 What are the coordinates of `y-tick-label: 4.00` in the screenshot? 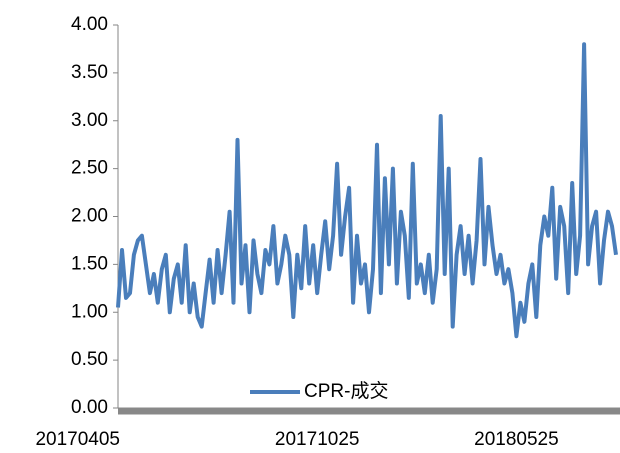 It's located at (89, 24).